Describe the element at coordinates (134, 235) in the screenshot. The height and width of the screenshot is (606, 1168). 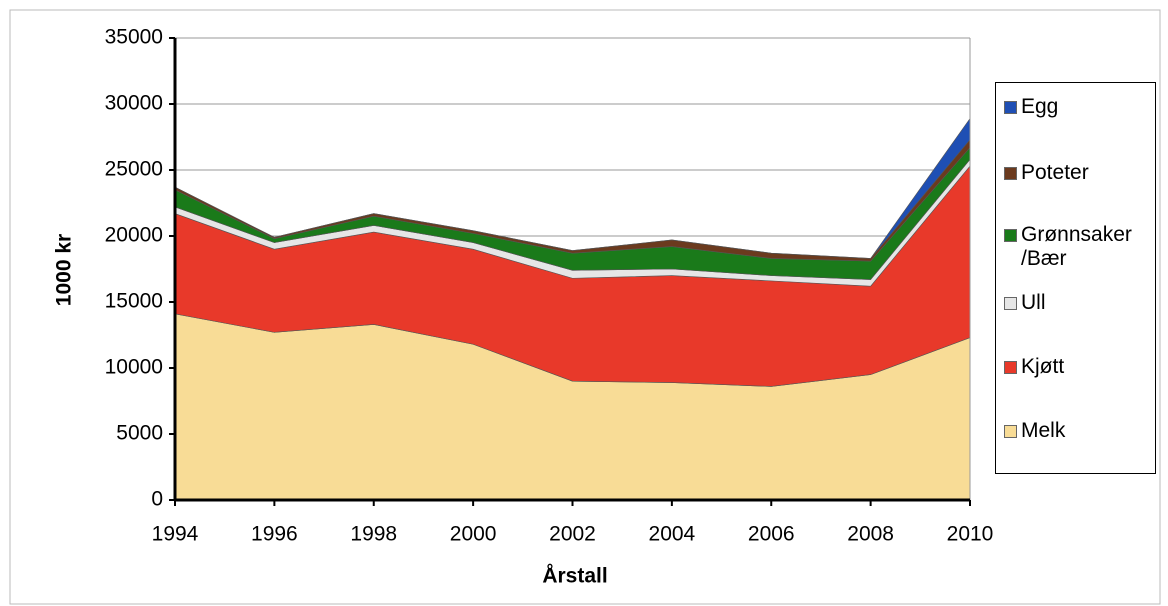
I see `y-tick-label: 20000` at that location.